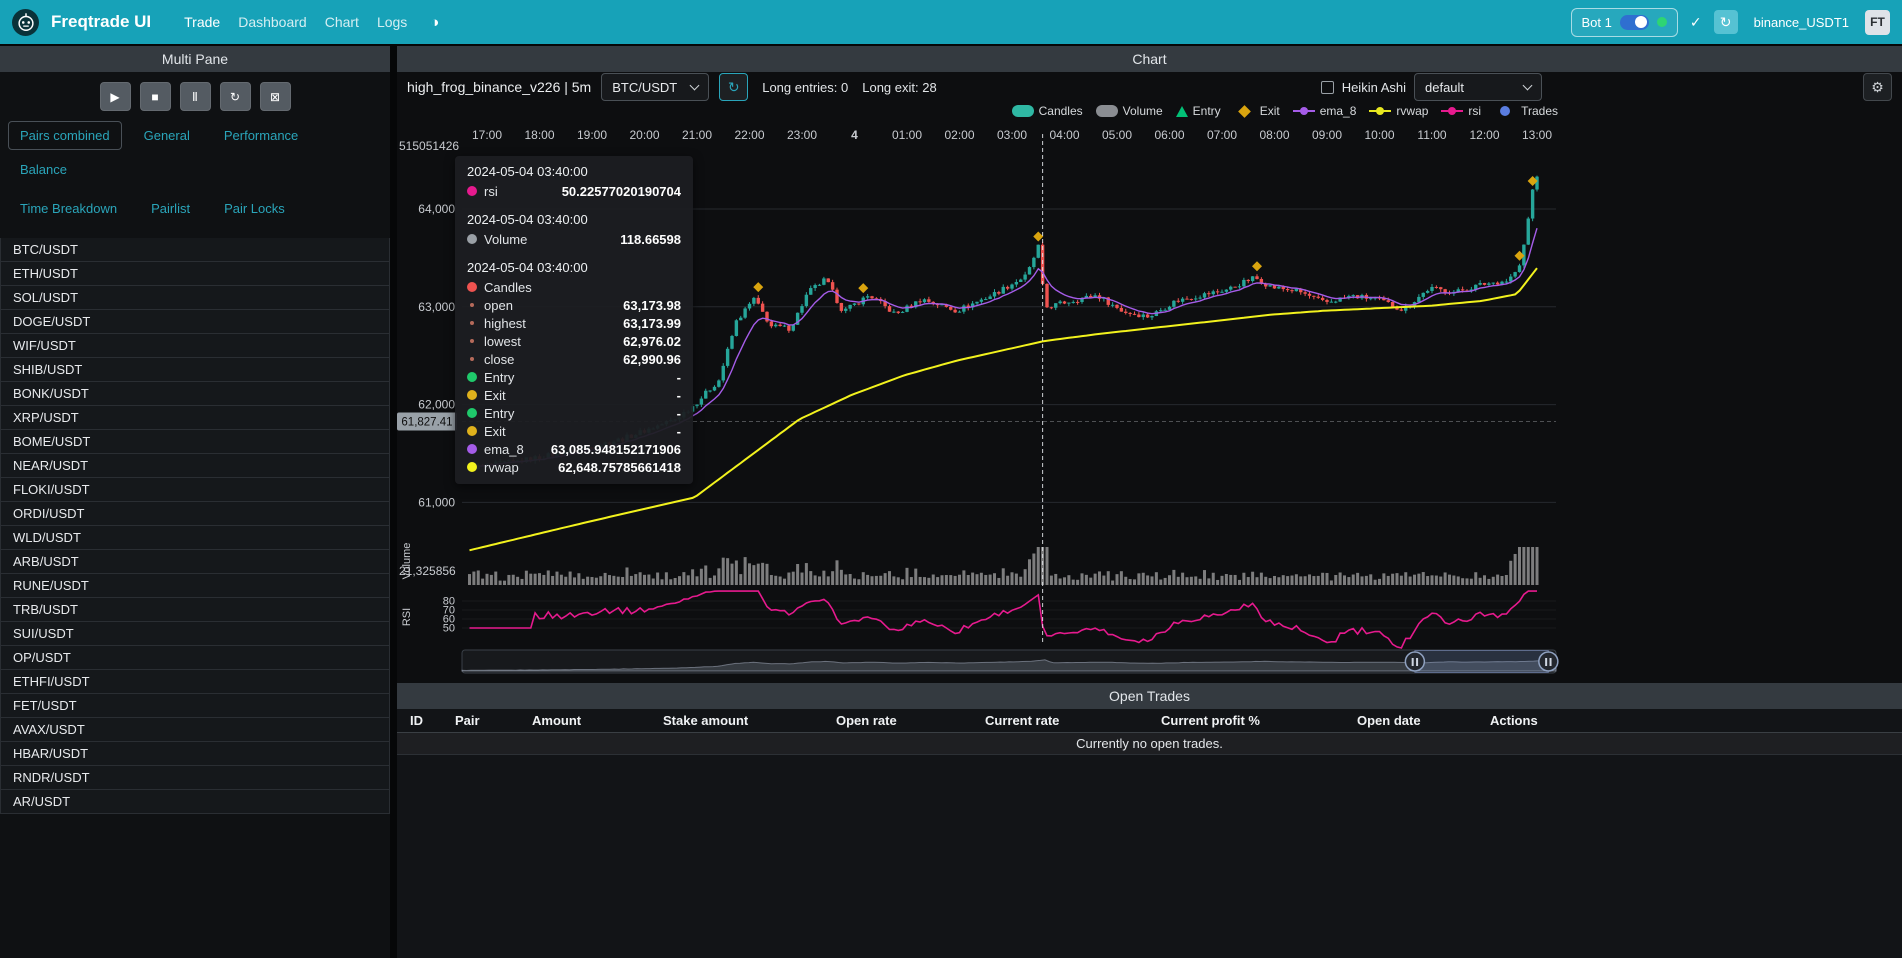 The image size is (1902, 958). I want to click on tab-time-breakdown: Time Breakdown, so click(69, 208).